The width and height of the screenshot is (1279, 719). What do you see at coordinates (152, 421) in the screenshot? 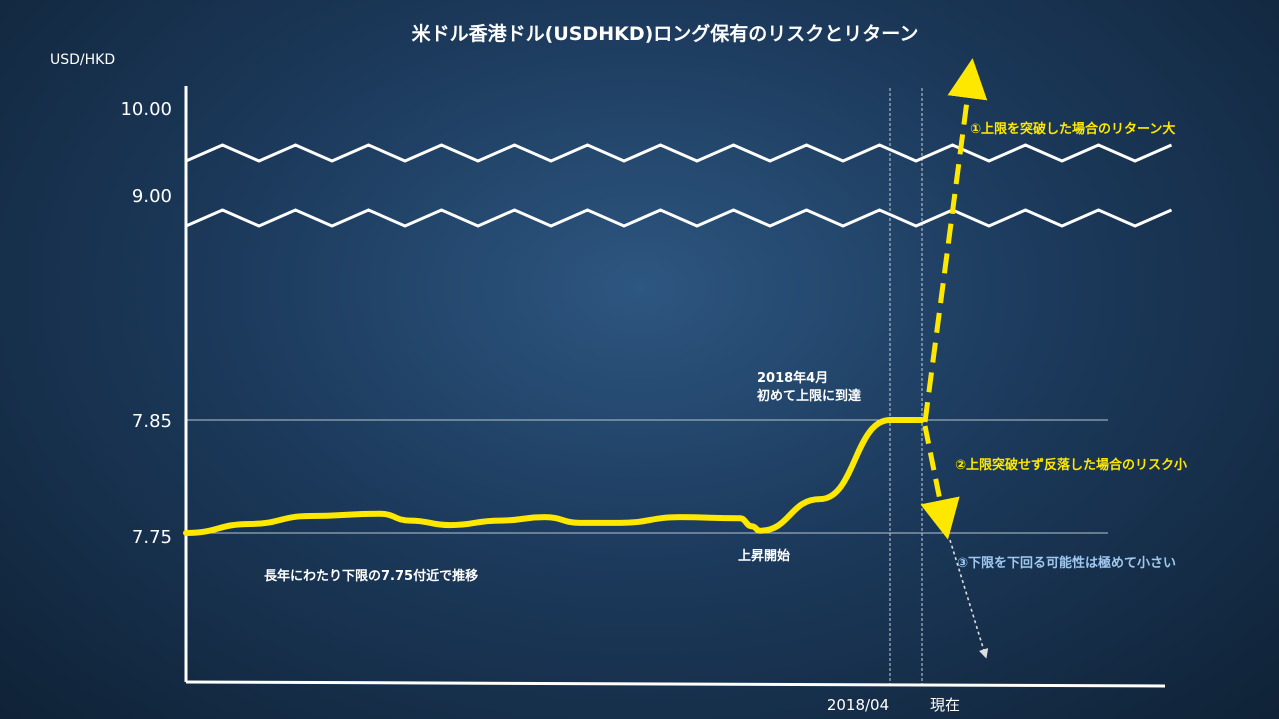
I see `y-tick-785: 7.85` at bounding box center [152, 421].